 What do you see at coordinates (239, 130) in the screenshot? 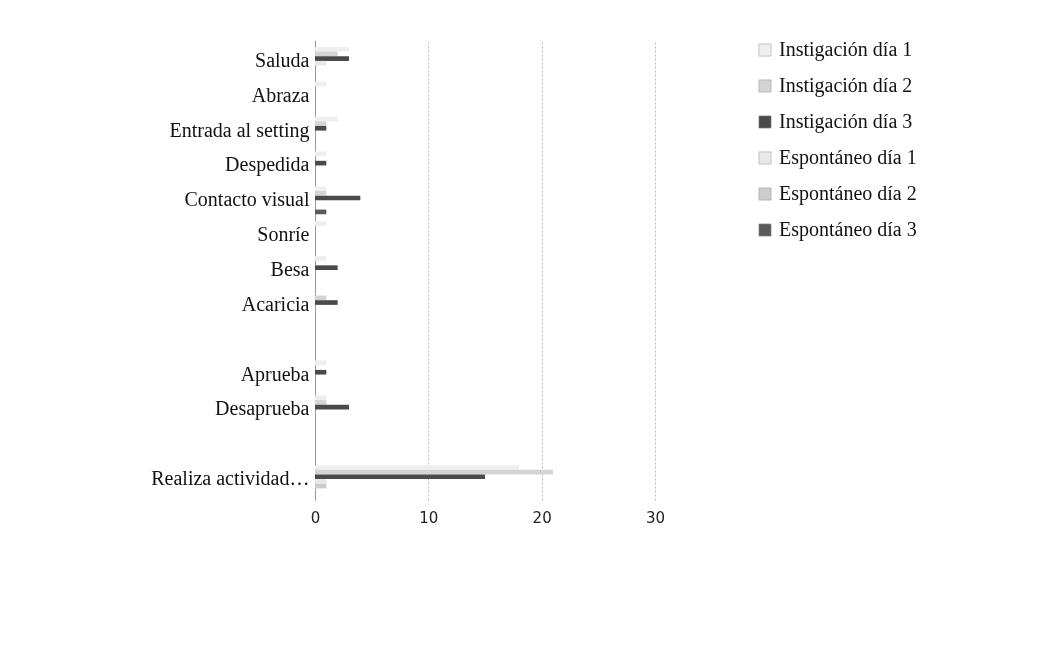
I see `y-tick-label: Entrada al setting` at bounding box center [239, 130].